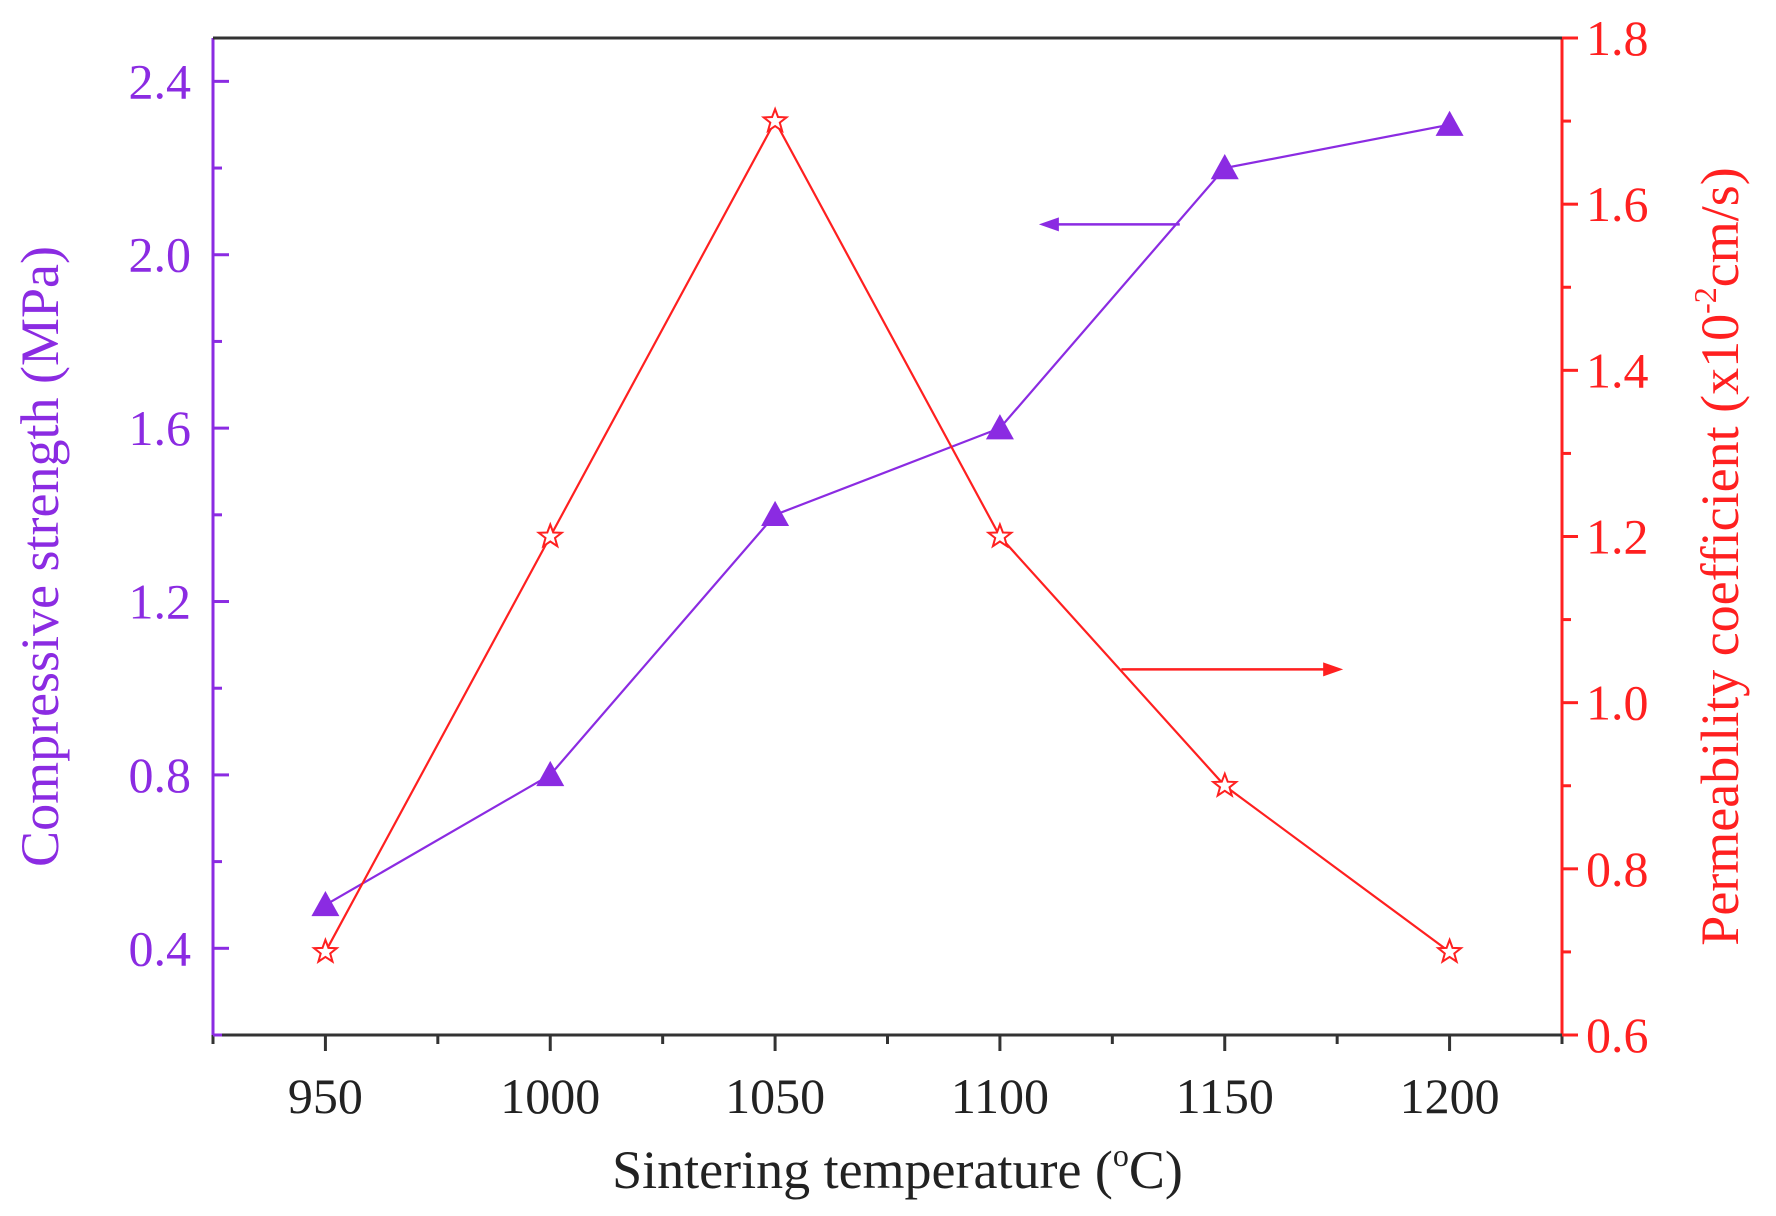 The width and height of the screenshot is (1776, 1216). What do you see at coordinates (1617, 370) in the screenshot?
I see `right-y-tick-label: 1.4` at bounding box center [1617, 370].